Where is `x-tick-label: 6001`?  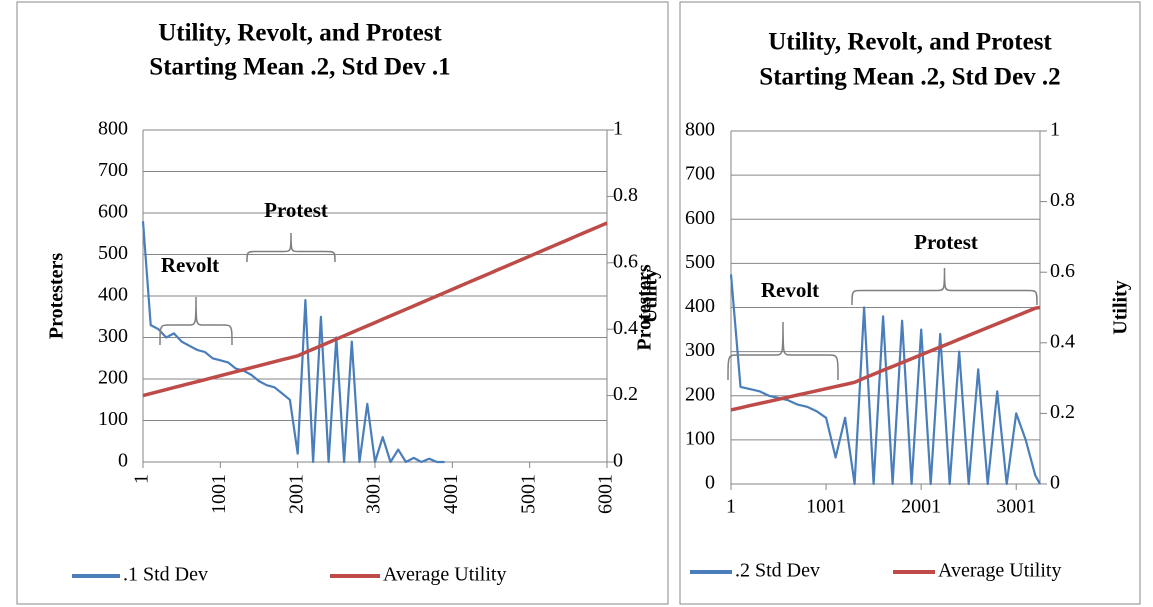 x-tick-label: 6001 is located at coordinates (606, 494).